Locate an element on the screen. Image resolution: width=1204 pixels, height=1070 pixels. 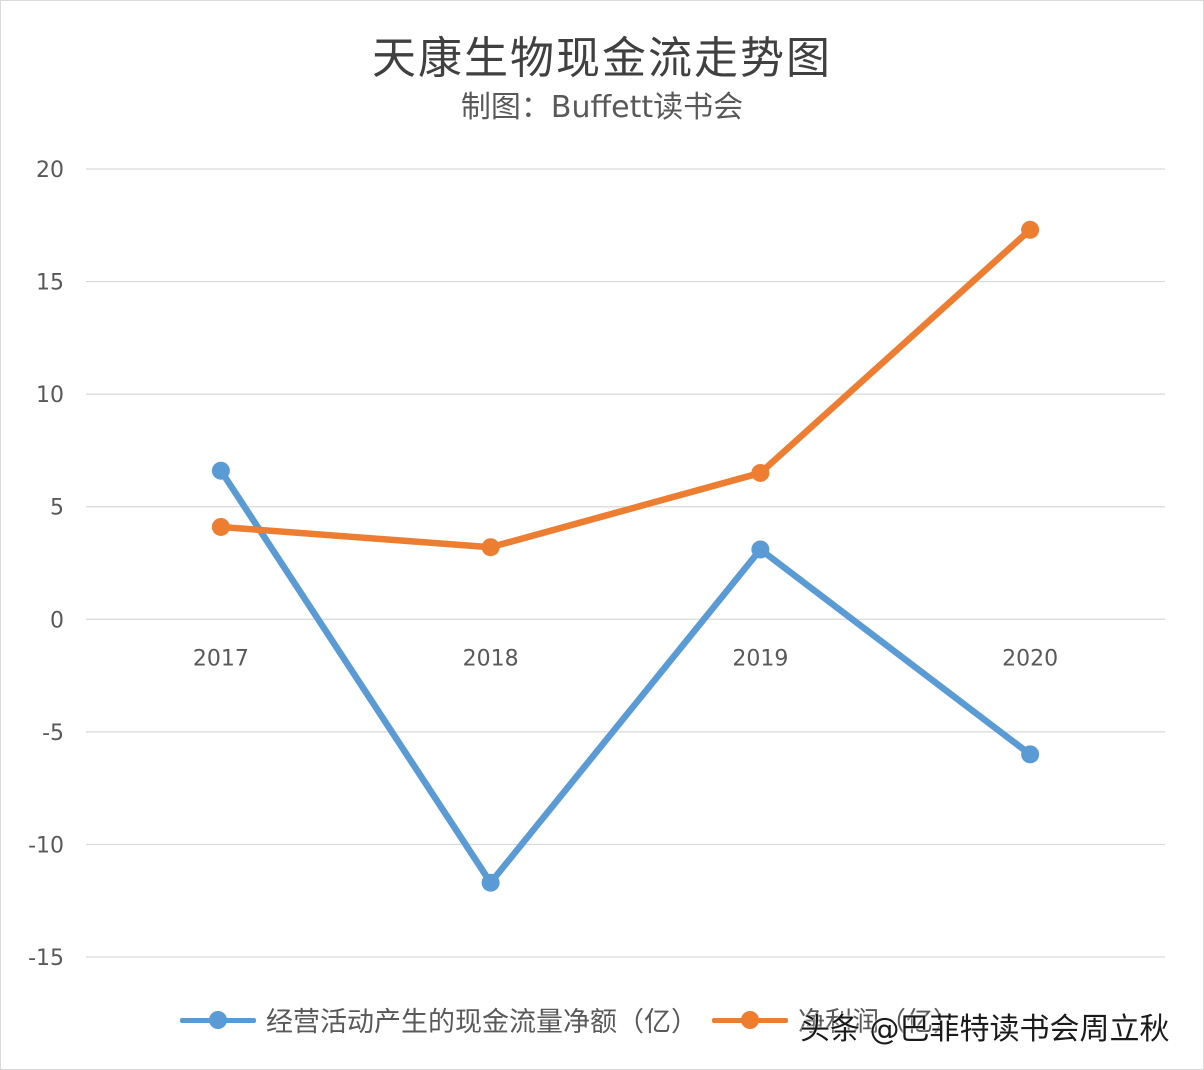
y-tick-label: -5 is located at coordinates (53, 733).